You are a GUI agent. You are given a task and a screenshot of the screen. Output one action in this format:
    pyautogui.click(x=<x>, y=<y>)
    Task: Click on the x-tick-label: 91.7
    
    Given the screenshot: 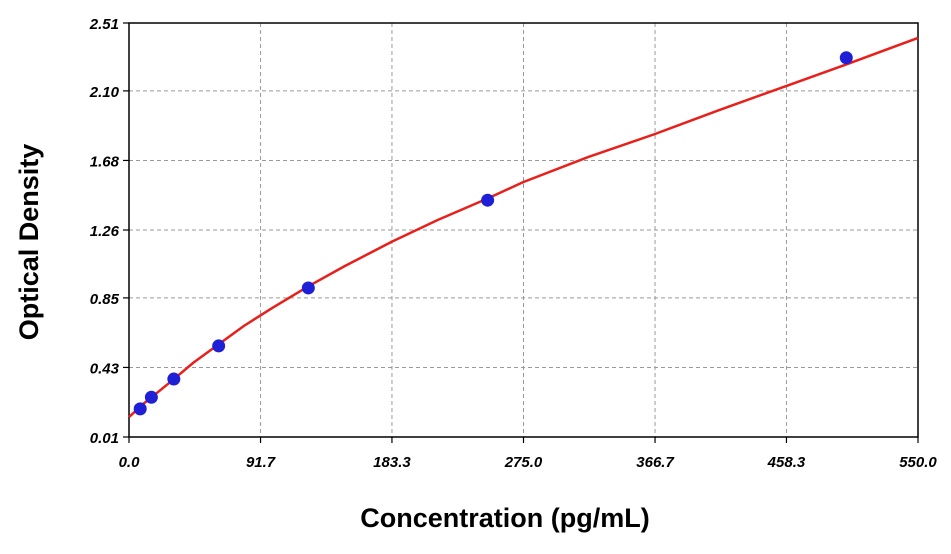 What is the action you would take?
    pyautogui.click(x=261, y=462)
    